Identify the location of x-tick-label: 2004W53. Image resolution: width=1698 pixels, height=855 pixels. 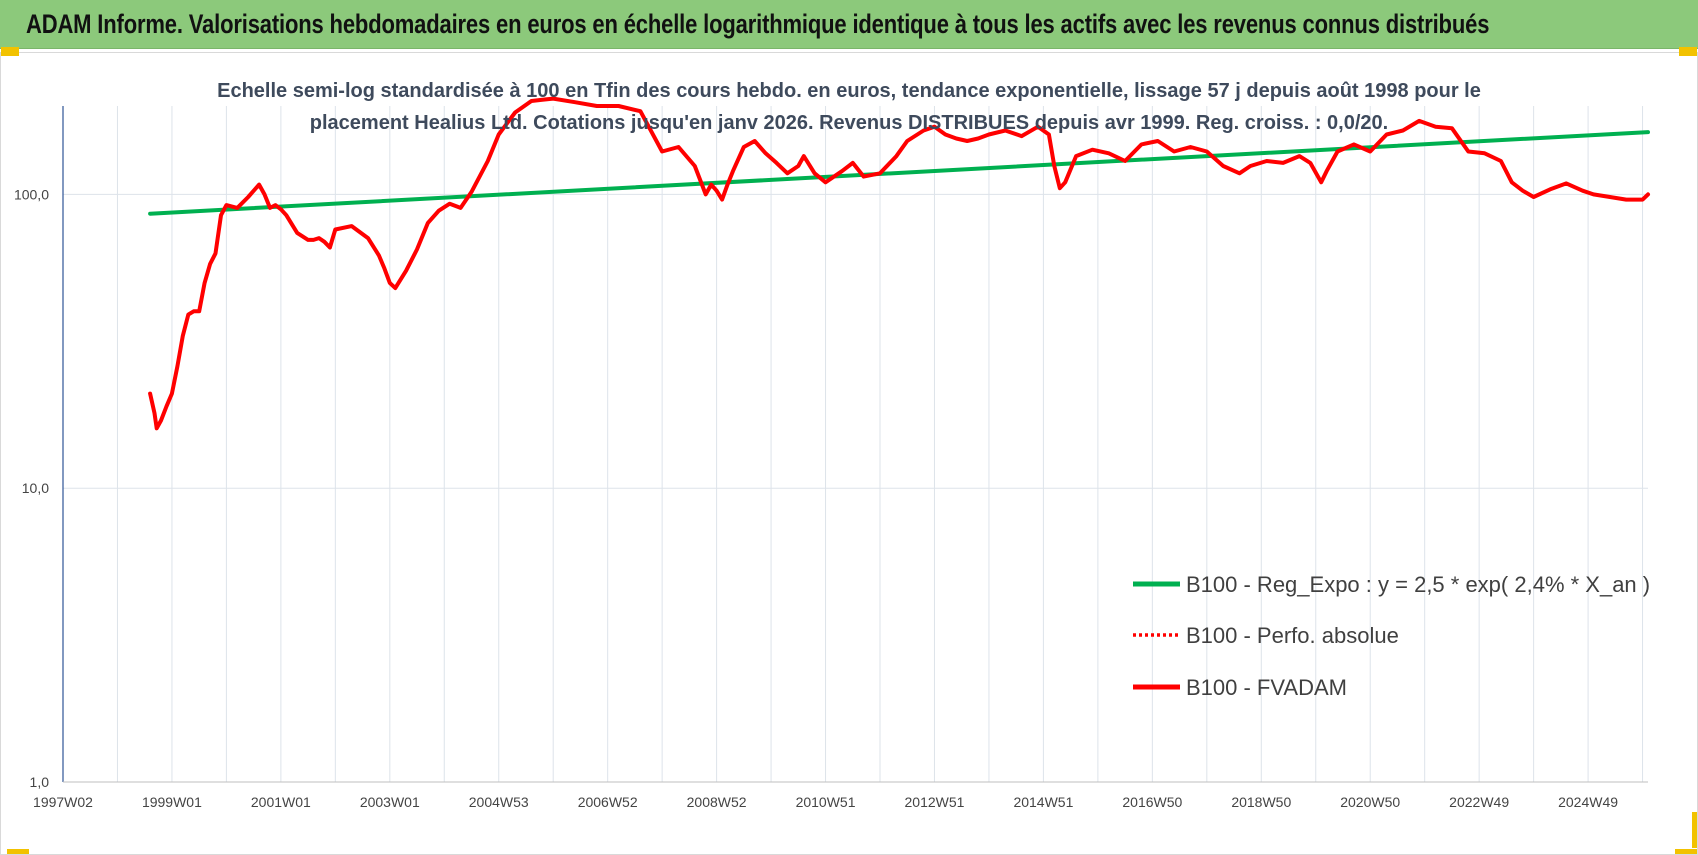
(499, 802).